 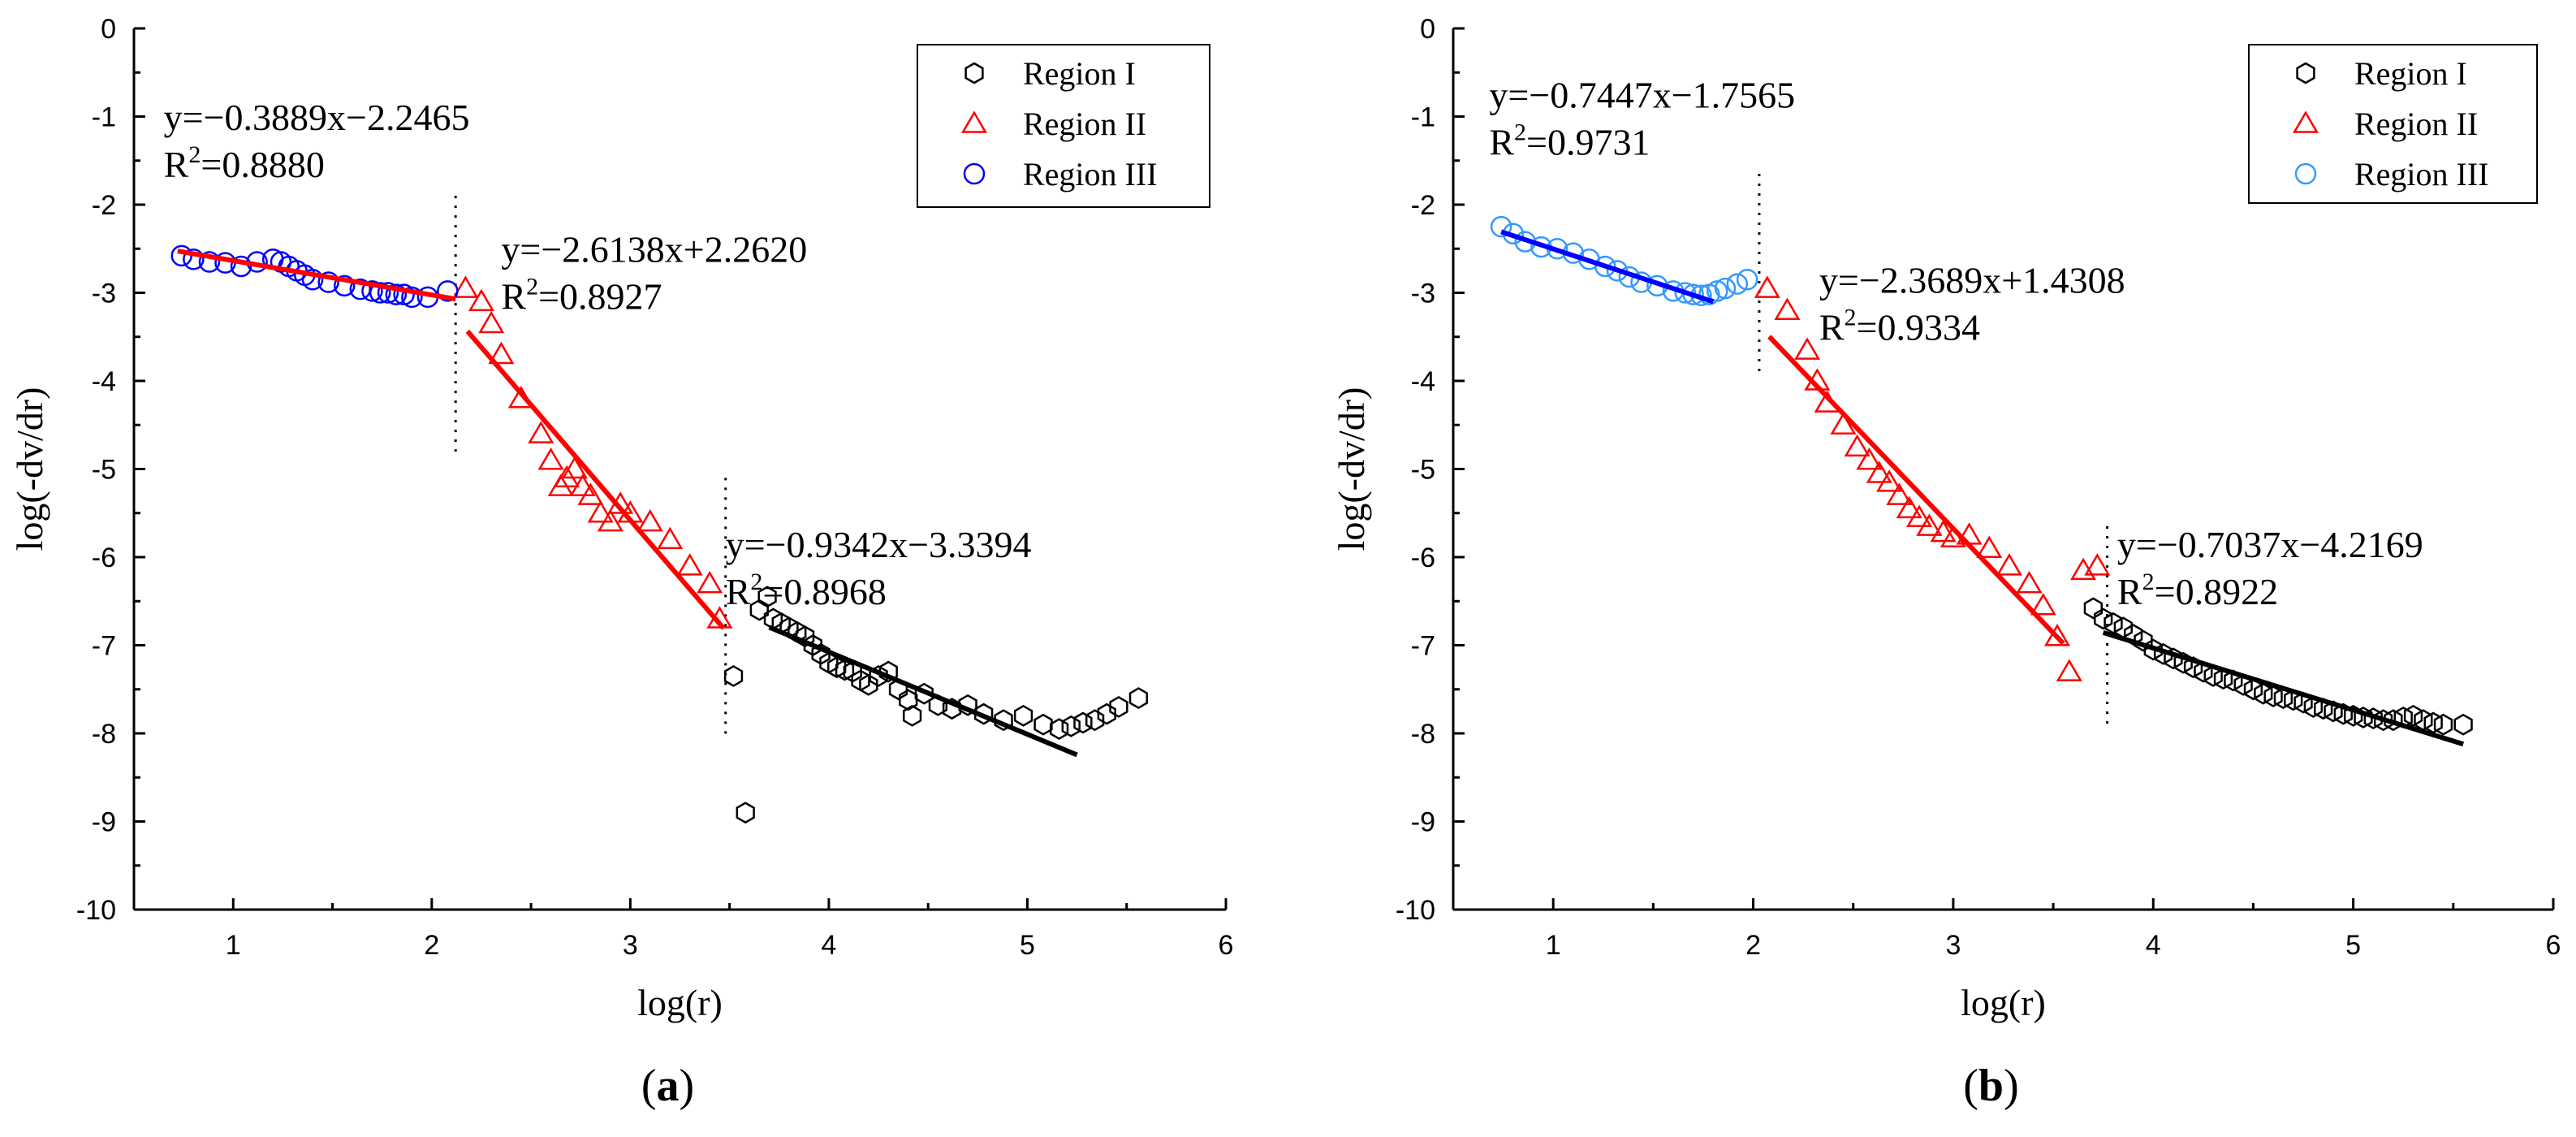 I want to click on fit-equation: y=−0.3889x−2.2465, so click(x=317, y=118).